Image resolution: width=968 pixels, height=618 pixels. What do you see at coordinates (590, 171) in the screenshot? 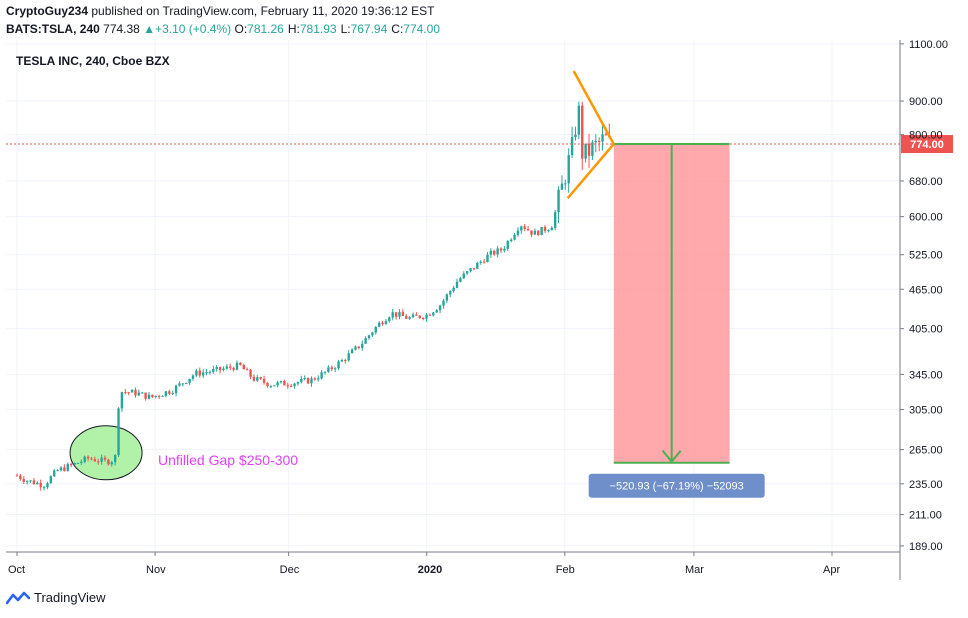
I see `triangle-lower-line` at bounding box center [590, 171].